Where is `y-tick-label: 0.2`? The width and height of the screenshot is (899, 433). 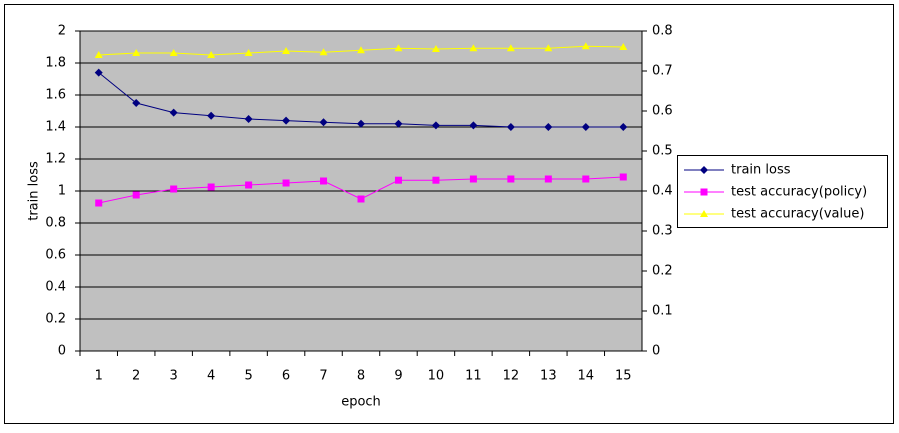
y-tick-label: 0.2 is located at coordinates (55, 319).